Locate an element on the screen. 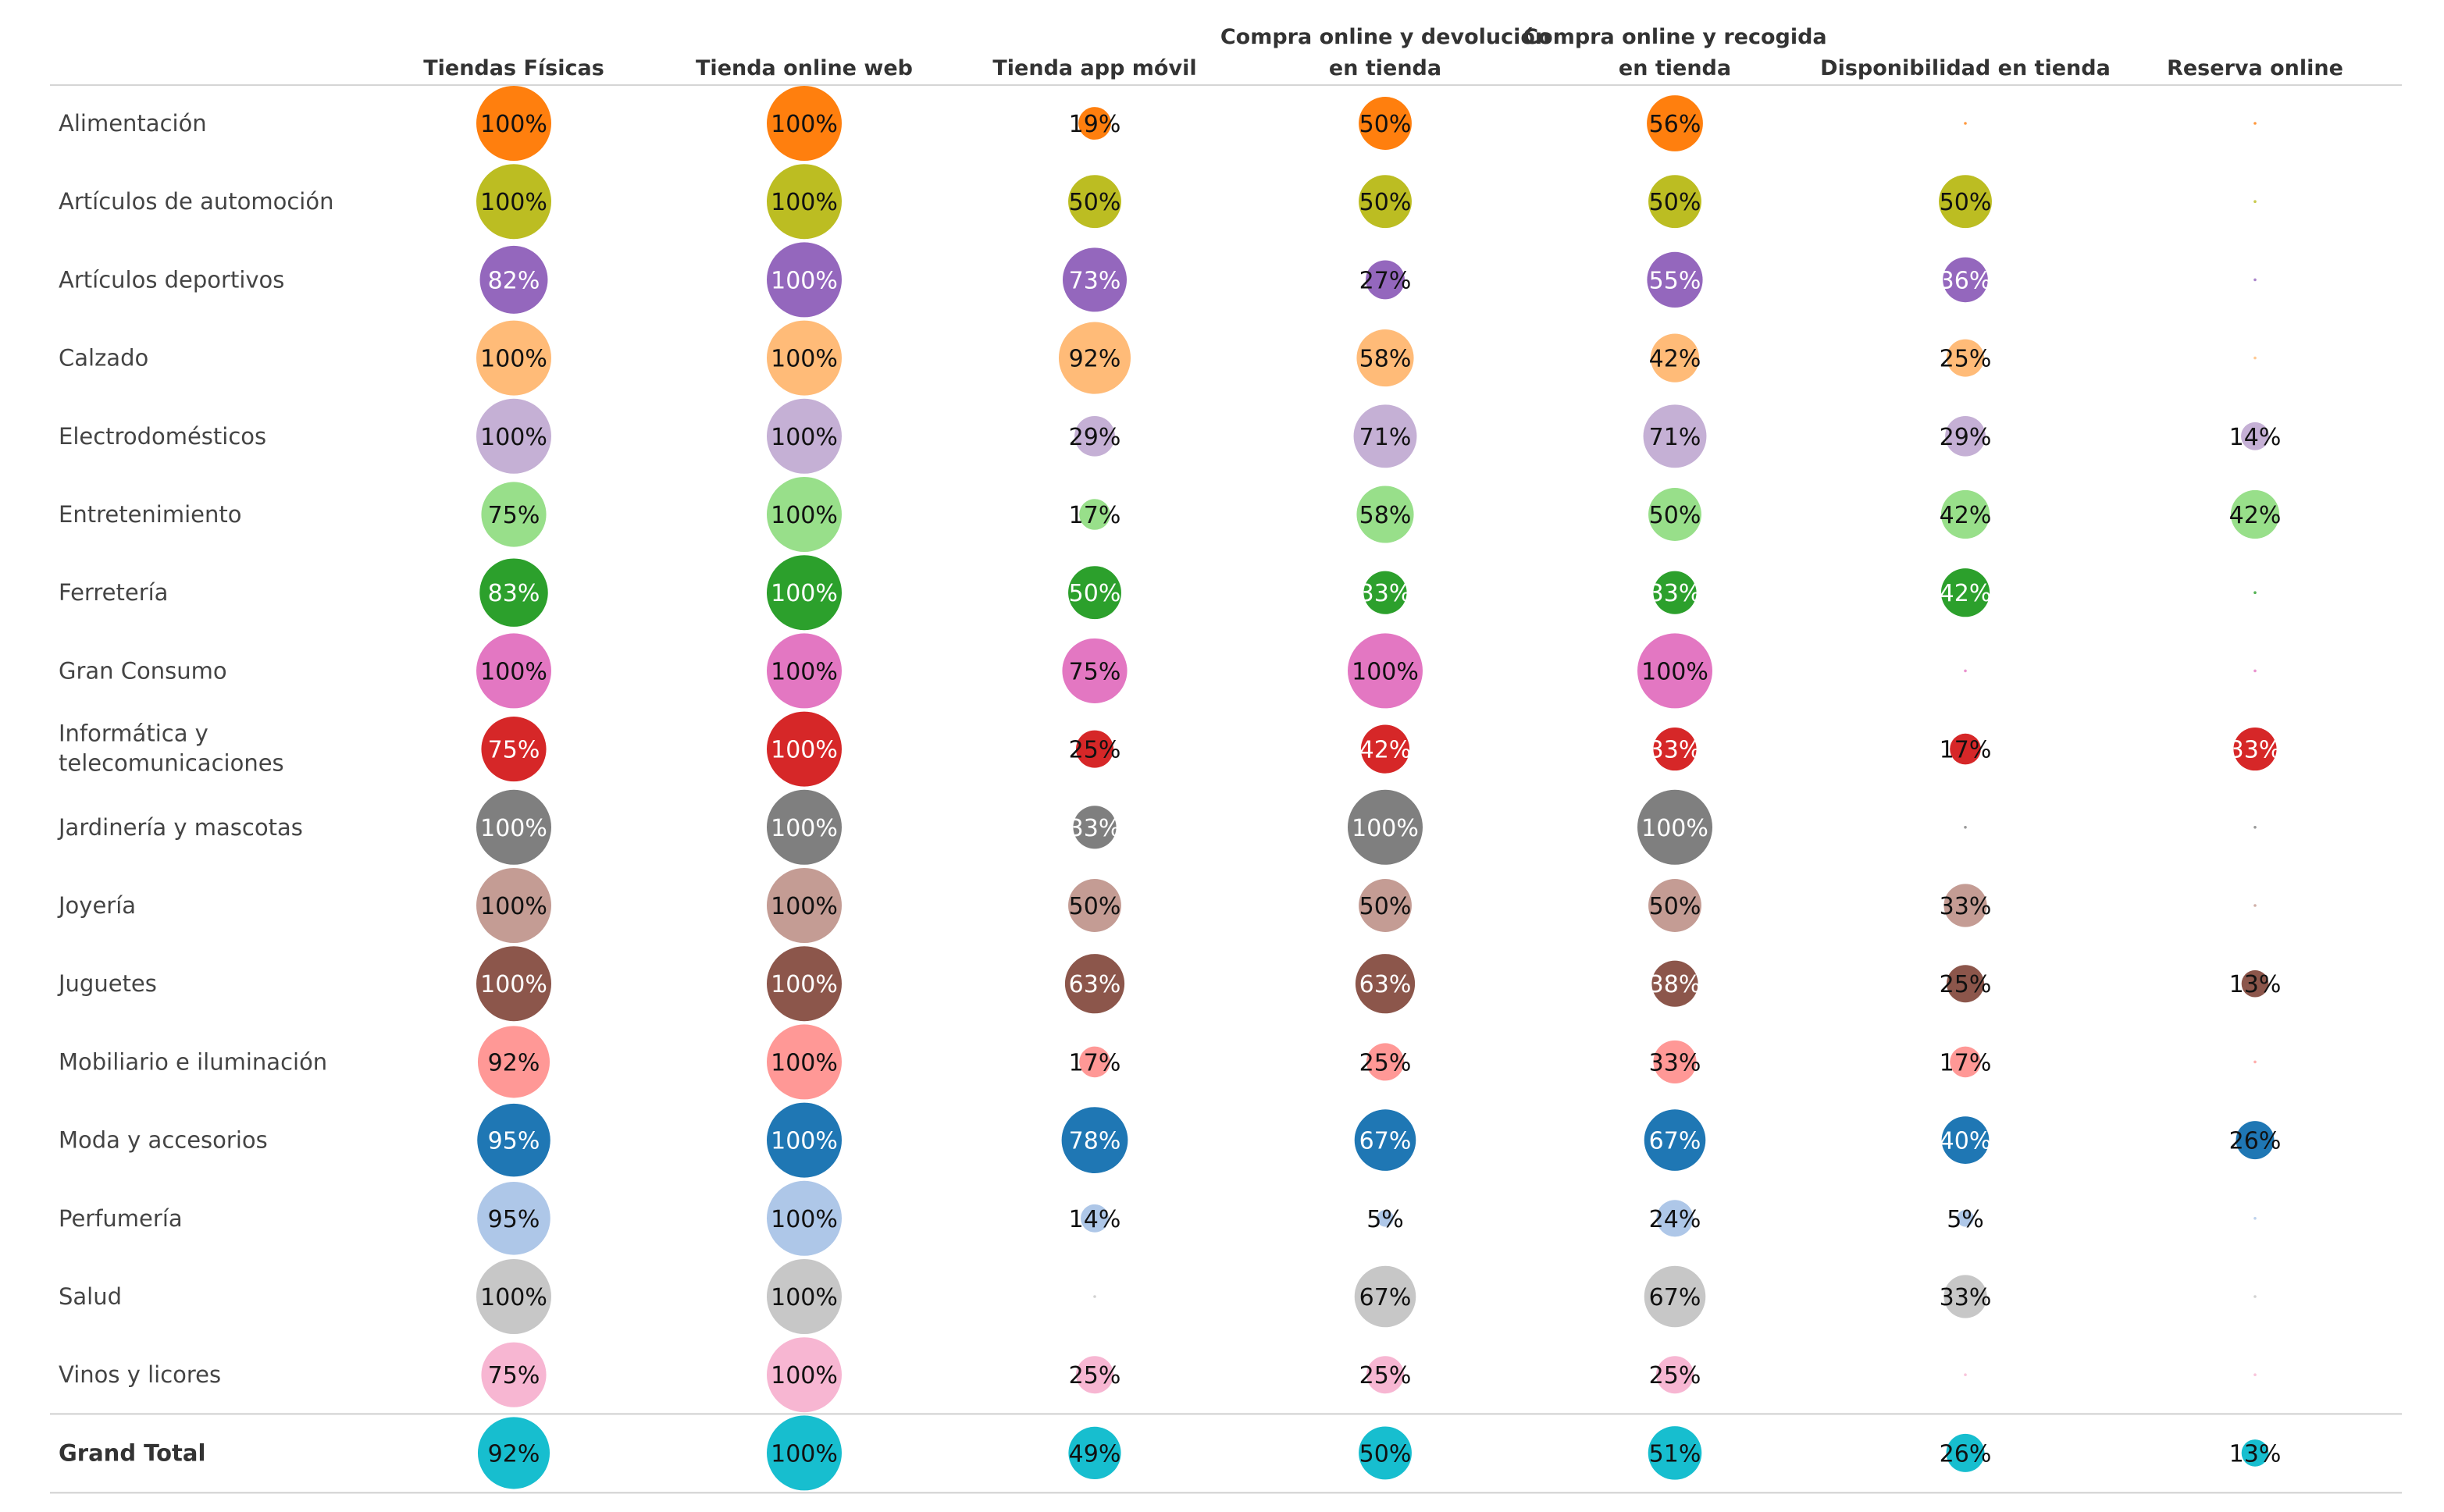 The width and height of the screenshot is (2444, 1512). row-label: Alimentación is located at coordinates (133, 123).